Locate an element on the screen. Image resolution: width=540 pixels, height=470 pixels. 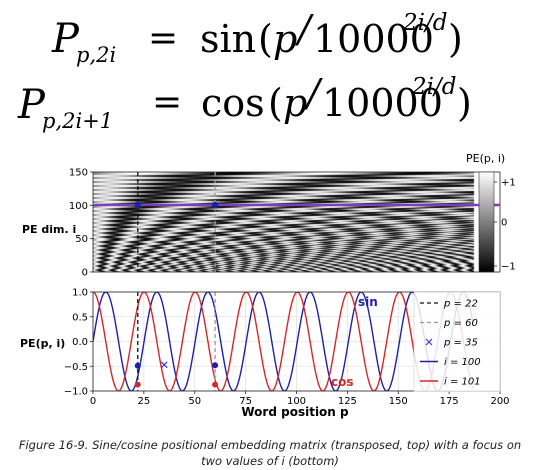
eq2-lhs-subscript: p,2i+1 is located at coordinates (77, 121).